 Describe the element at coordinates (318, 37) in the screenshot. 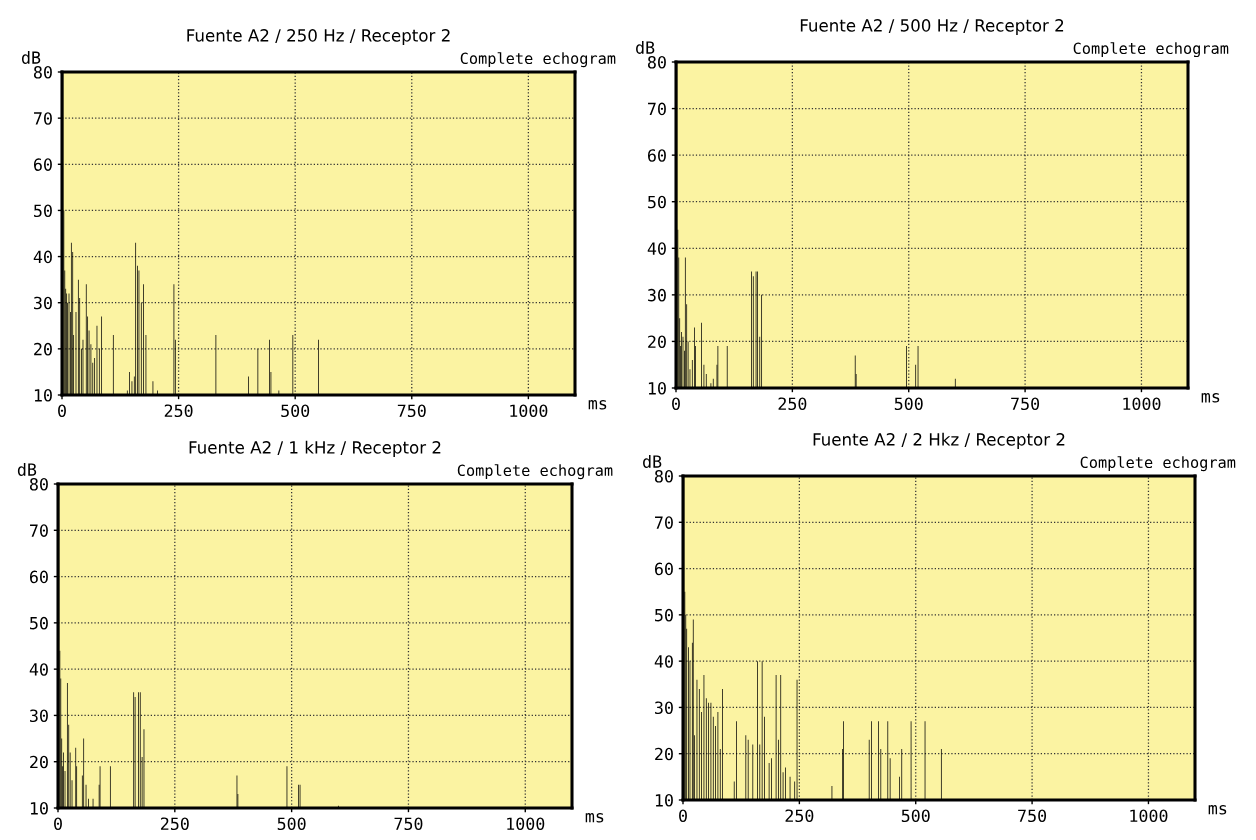

I see `chart-title: Fuente A2 / 250 Hz / Receptor 2` at that location.